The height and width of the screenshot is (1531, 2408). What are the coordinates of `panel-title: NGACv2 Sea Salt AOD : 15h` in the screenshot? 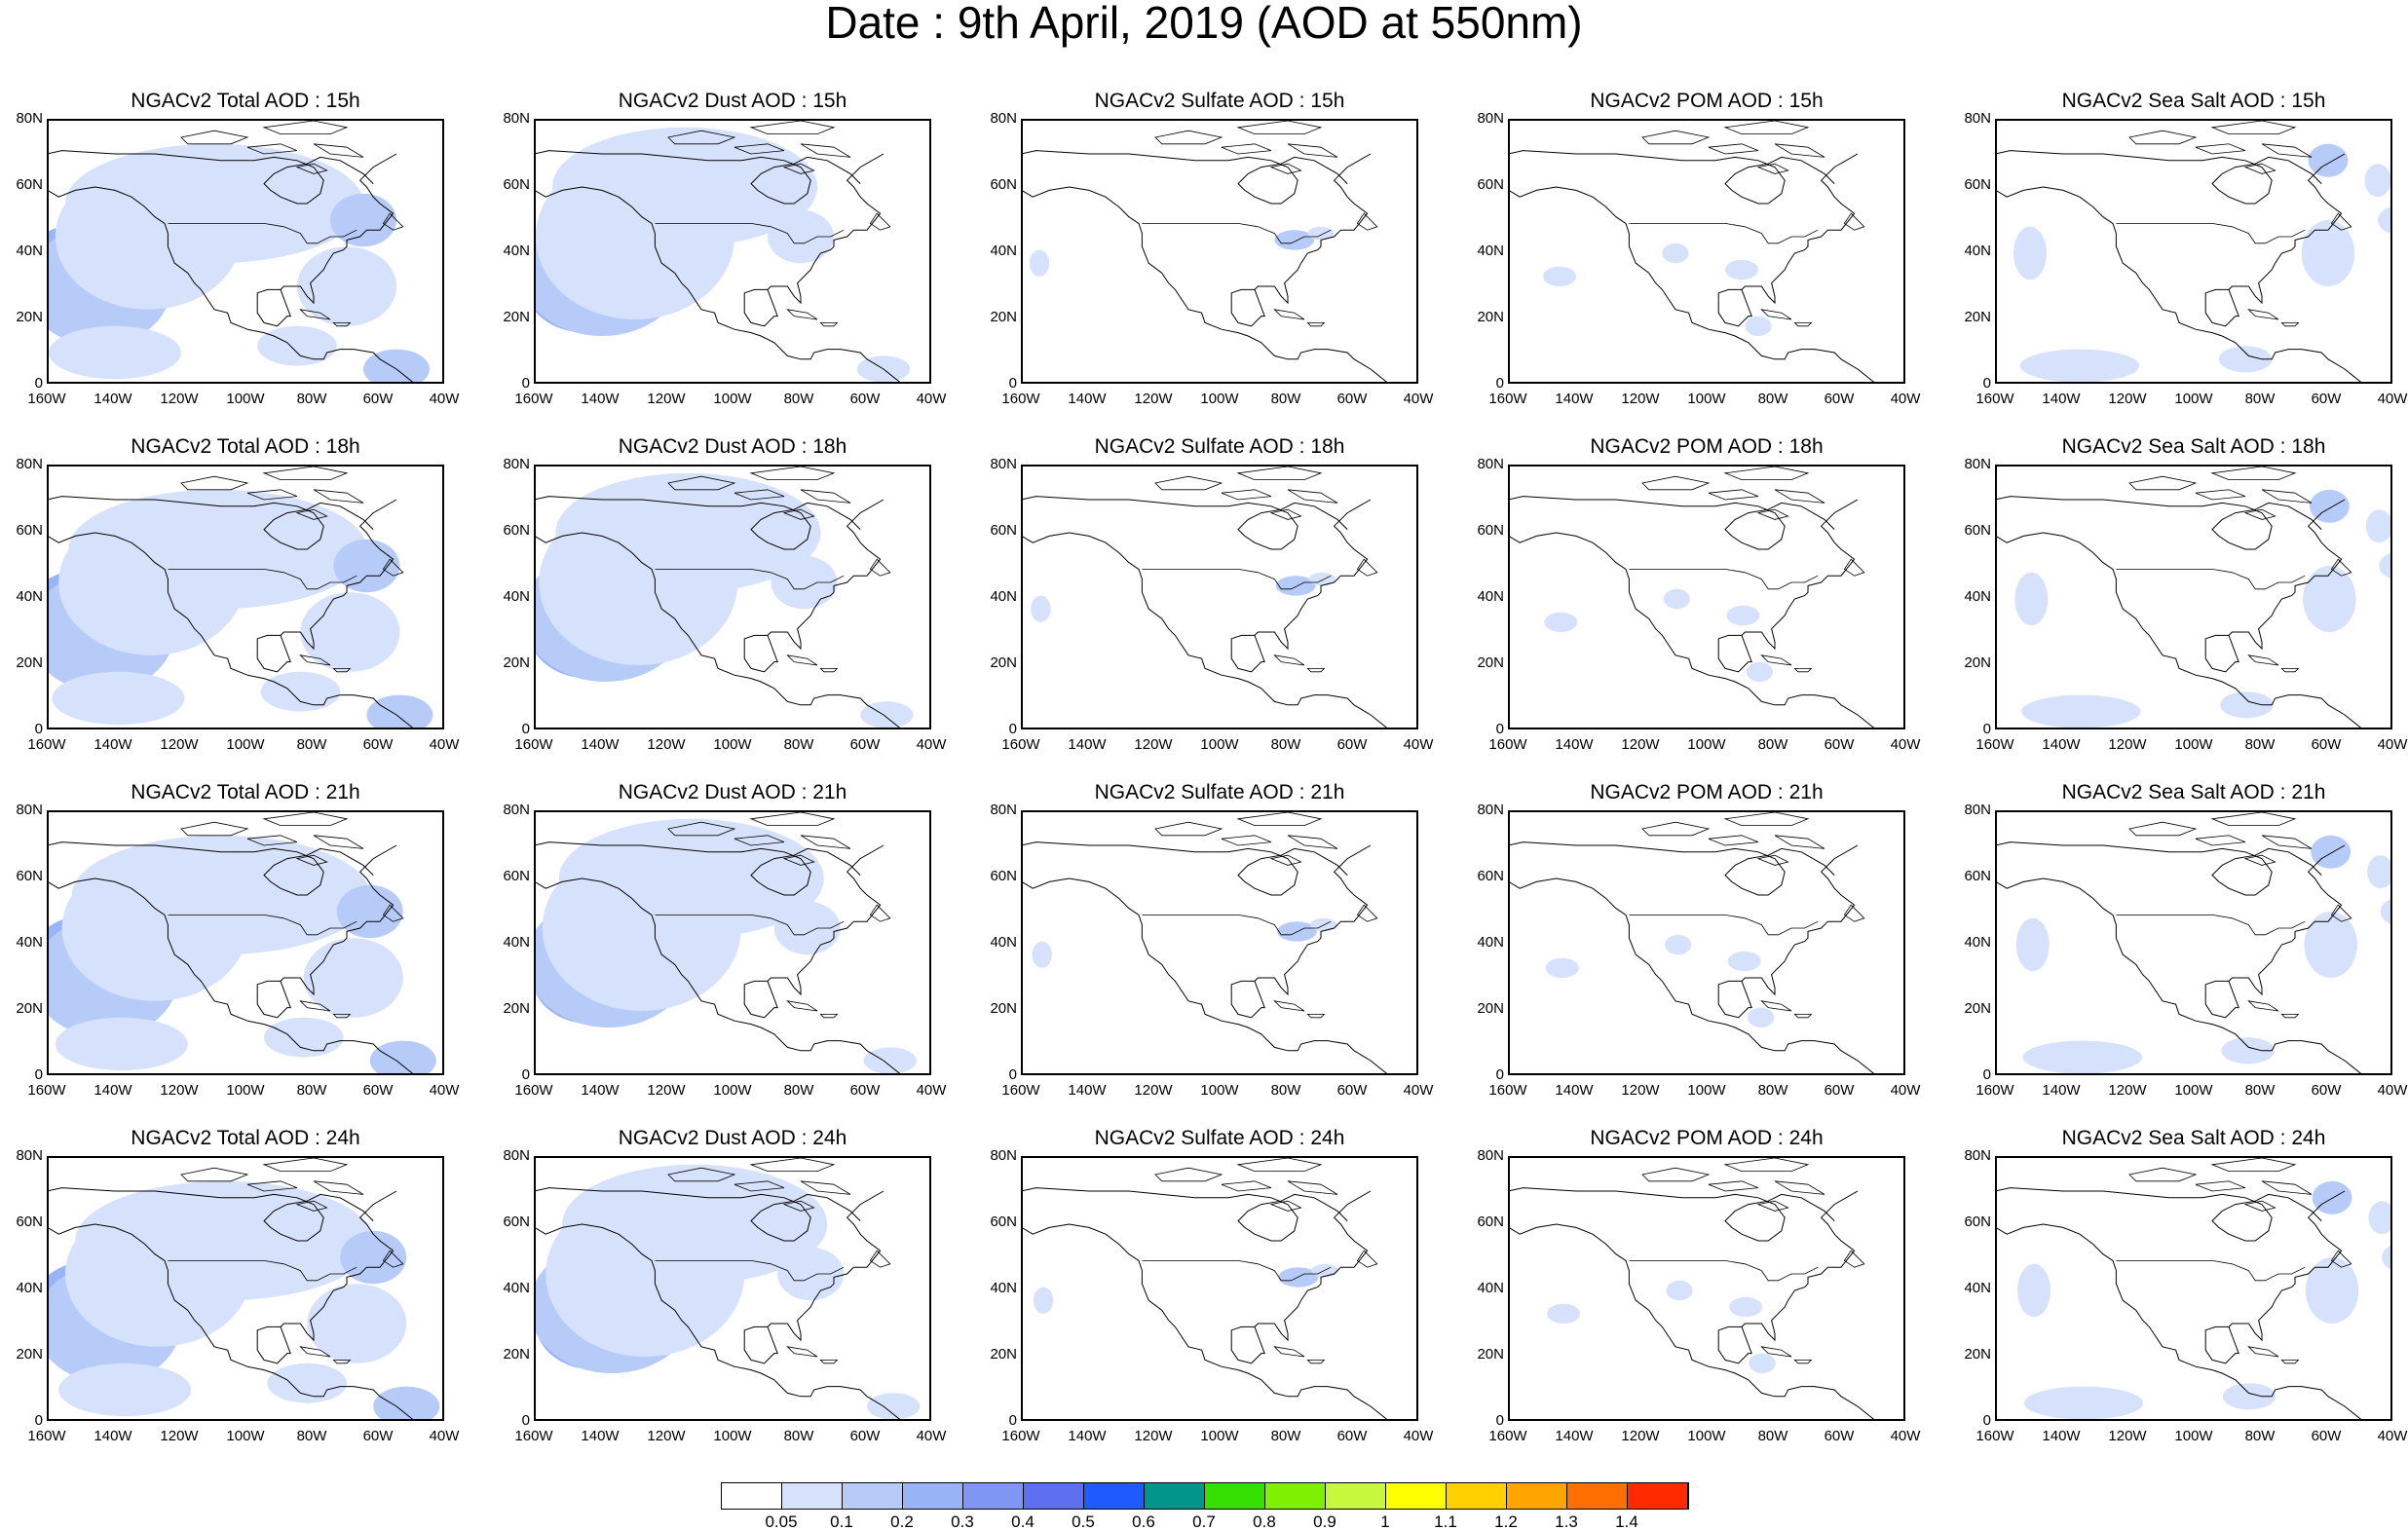 It's located at (2193, 101).